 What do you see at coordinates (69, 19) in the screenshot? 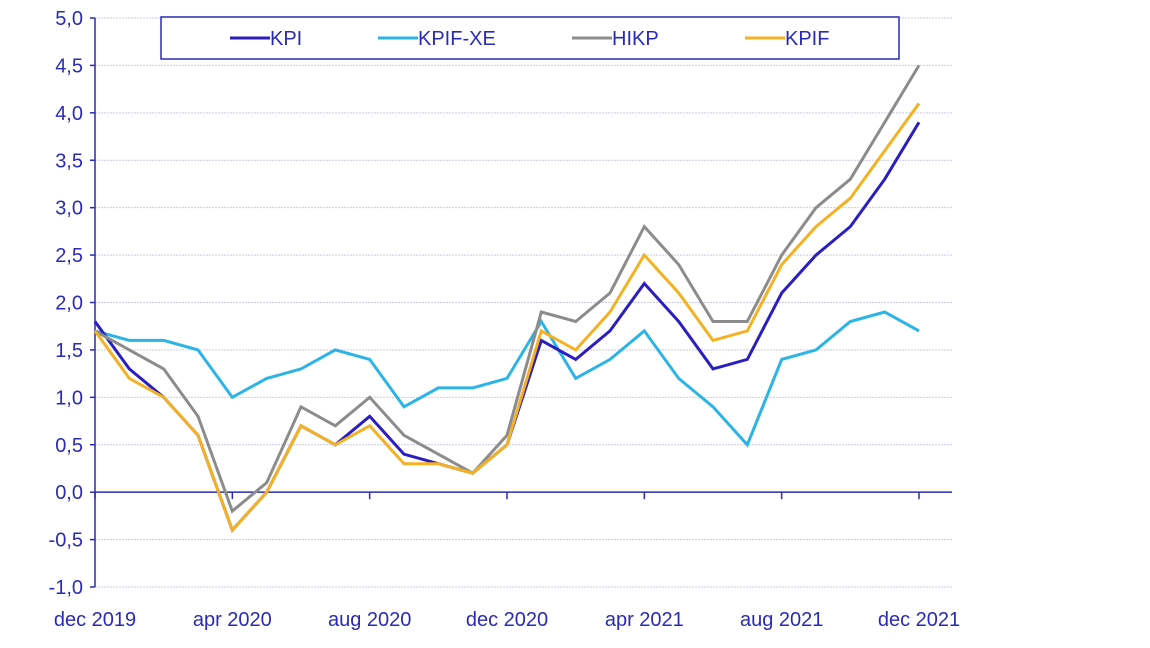
I see `y-tick-label: 5,0` at bounding box center [69, 19].